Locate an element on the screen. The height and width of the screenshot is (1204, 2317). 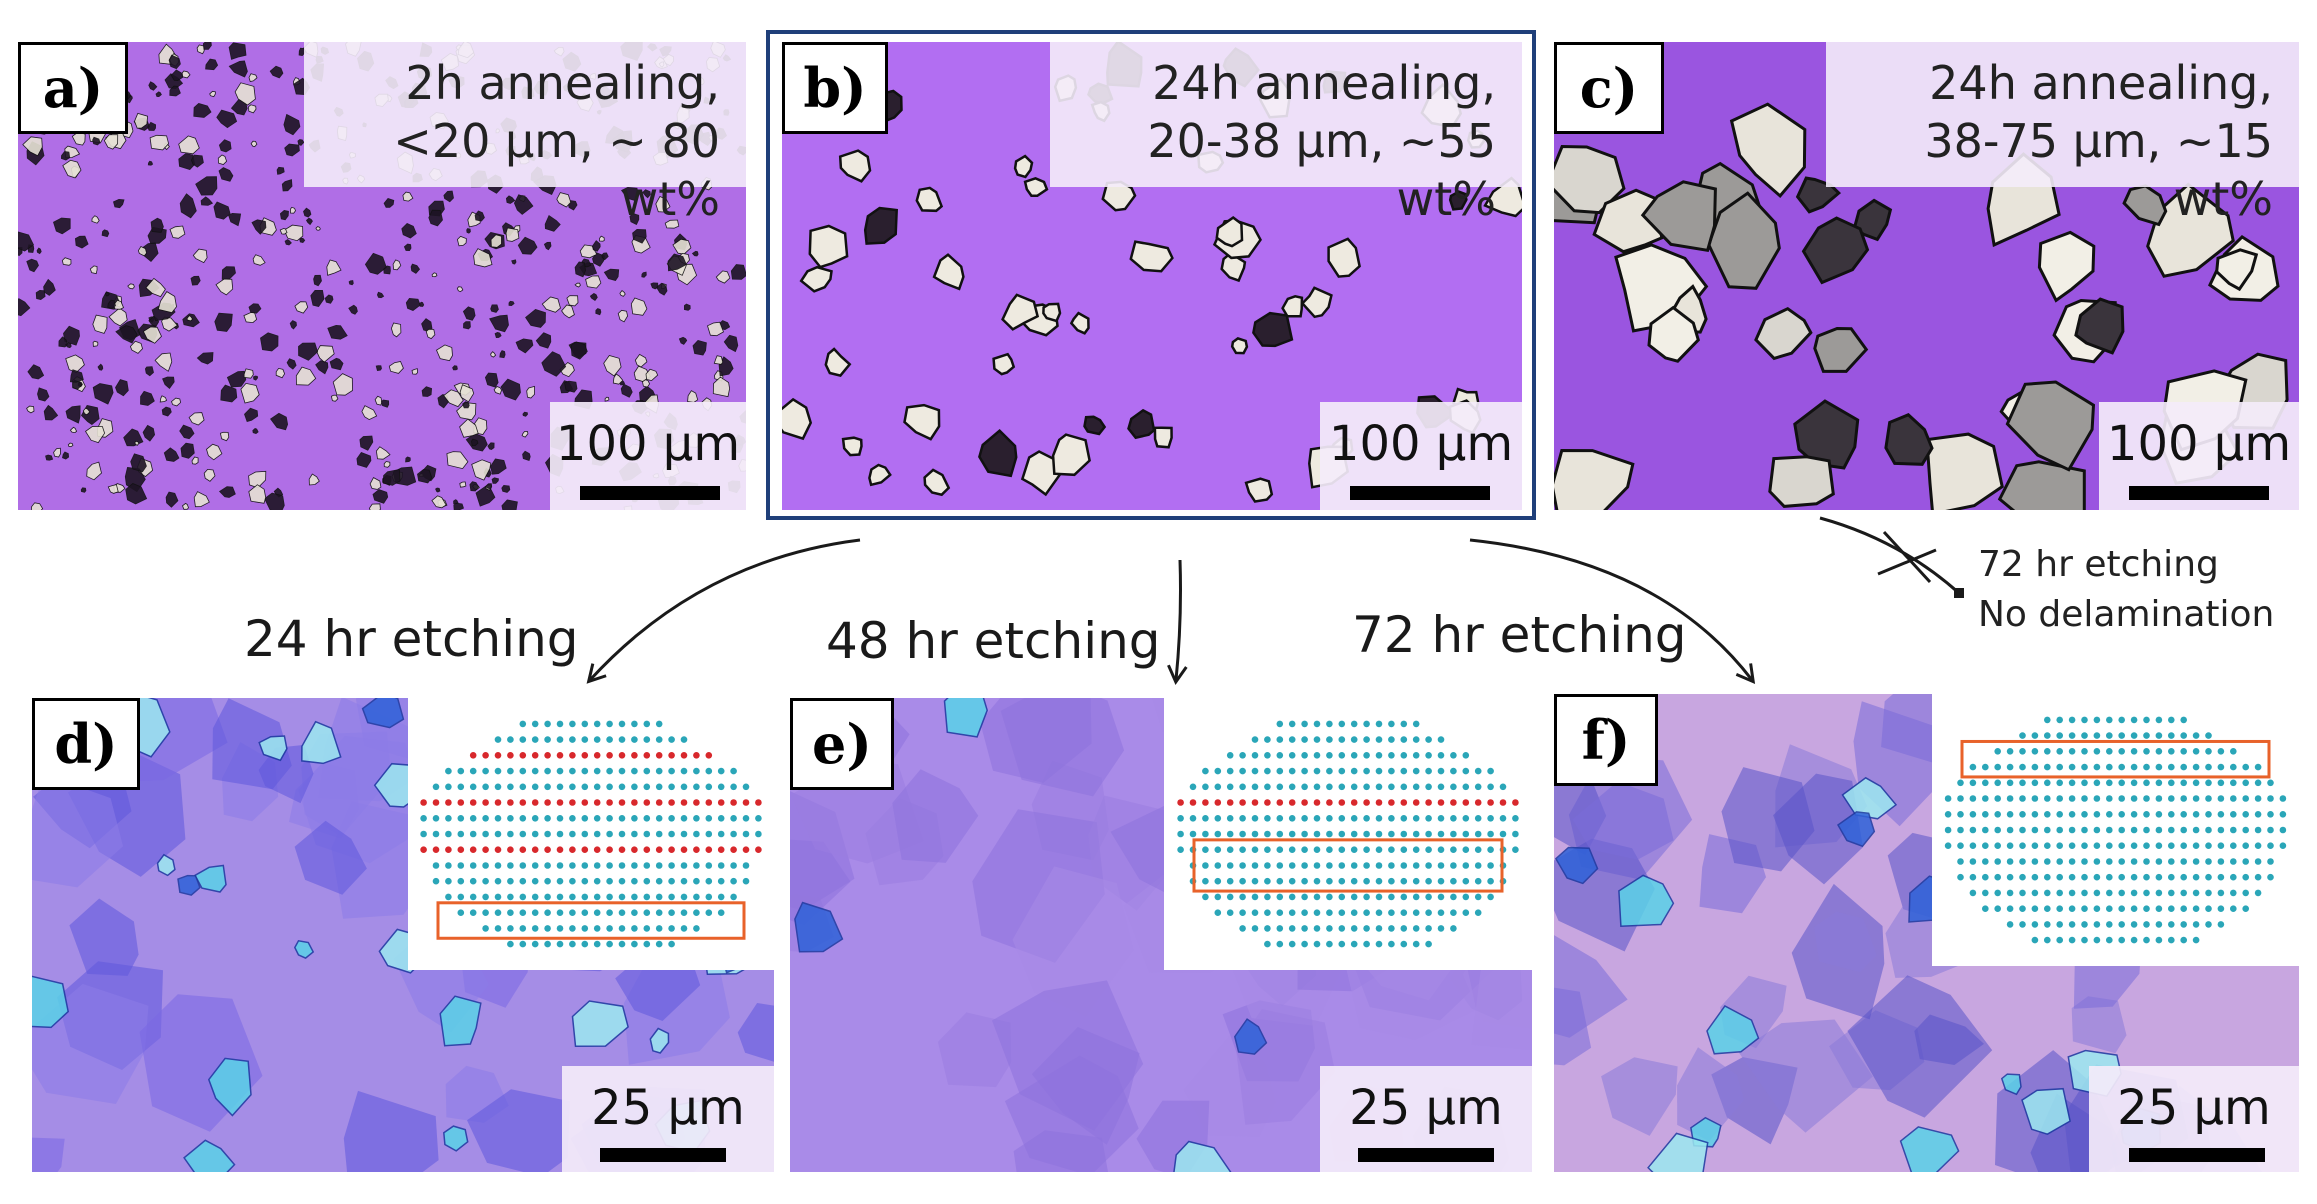
etch-48hr-label: 48 hr etching is located at coordinates (993, 641).